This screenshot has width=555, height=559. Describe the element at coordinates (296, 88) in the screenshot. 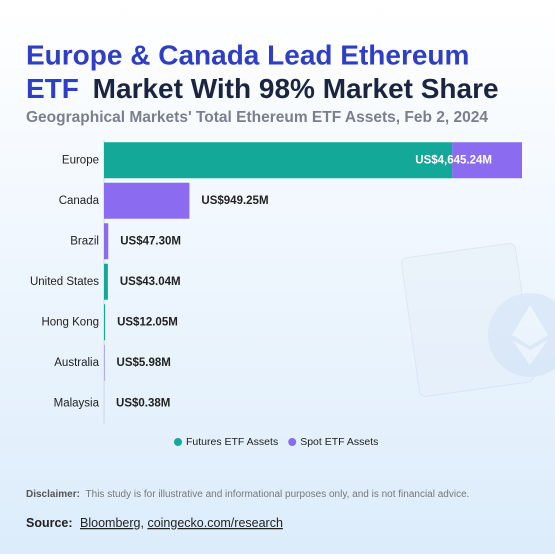

I see `chart-title-part: Market With 98% Market Share` at that location.